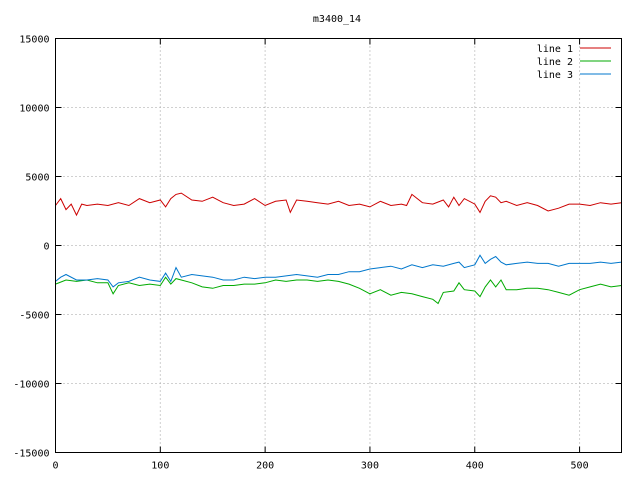  What do you see at coordinates (34, 40) in the screenshot?
I see `y-tick-label: 15000` at bounding box center [34, 40].